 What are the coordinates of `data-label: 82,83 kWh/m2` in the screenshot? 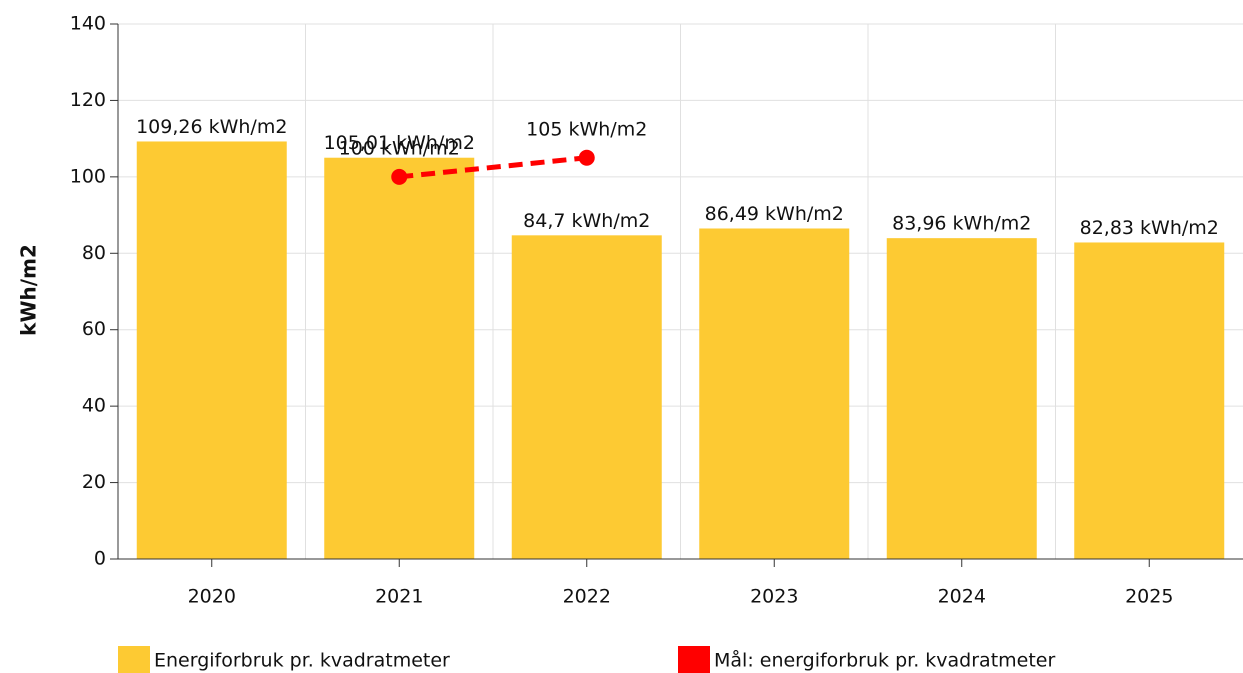 It's located at (1149, 228).